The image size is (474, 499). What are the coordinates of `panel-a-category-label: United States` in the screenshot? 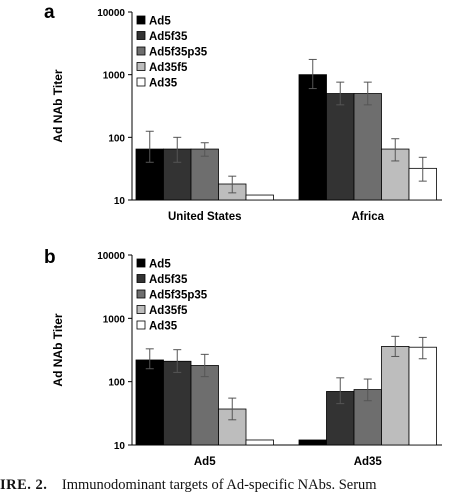 It's located at (205, 217).